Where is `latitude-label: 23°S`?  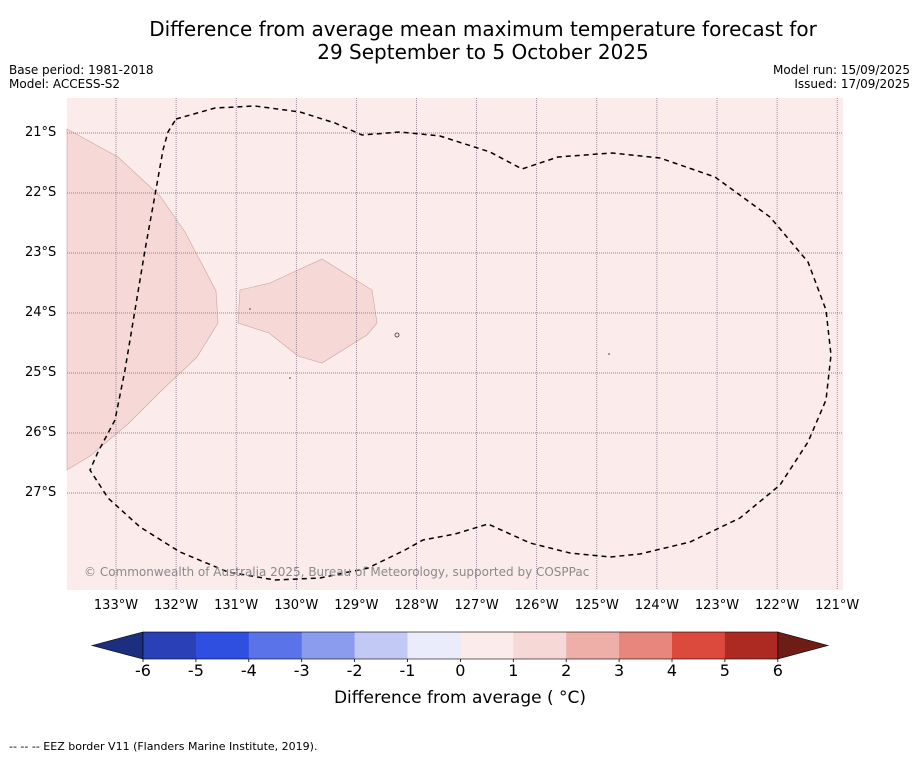 latitude-label: 23°S is located at coordinates (41, 252).